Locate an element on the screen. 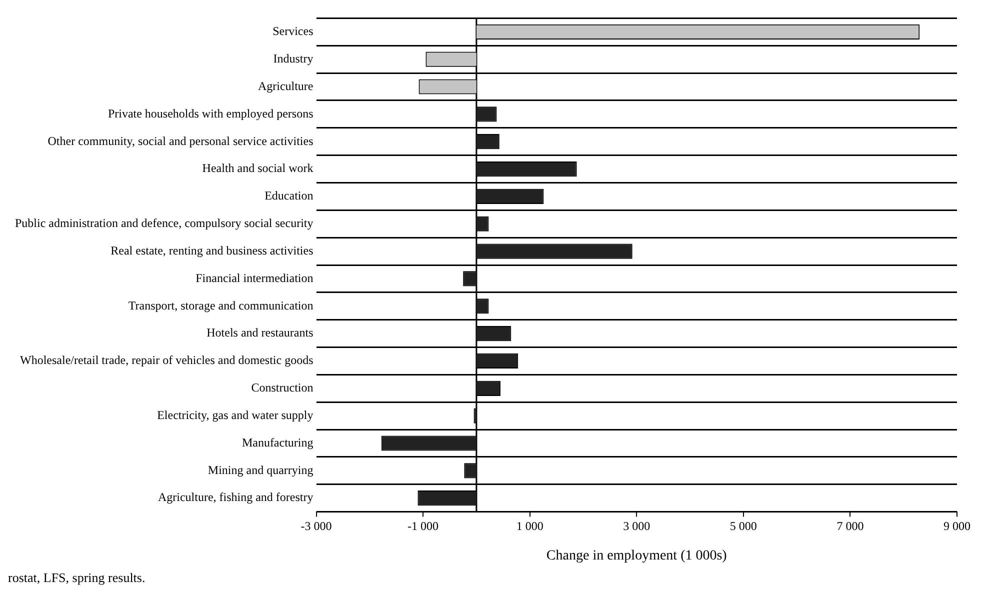 The image size is (985, 606). y-tick-label: Other community, social and personal service activities is located at coordinates (181, 141).